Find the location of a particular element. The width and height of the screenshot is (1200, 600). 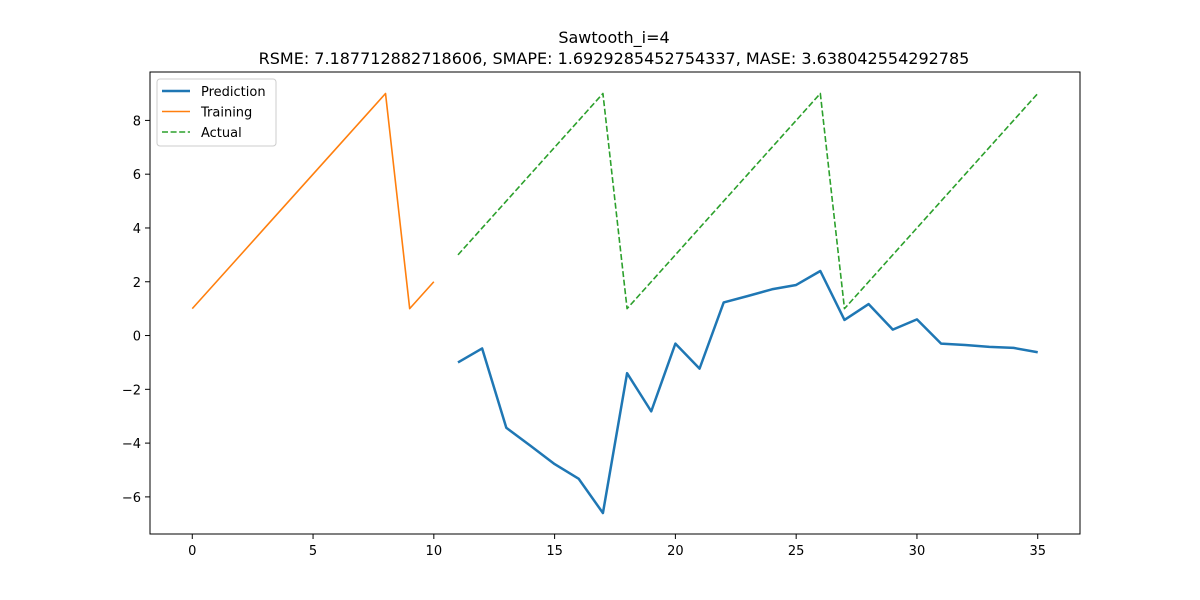

x-tick-label: 15 is located at coordinates (554, 551).